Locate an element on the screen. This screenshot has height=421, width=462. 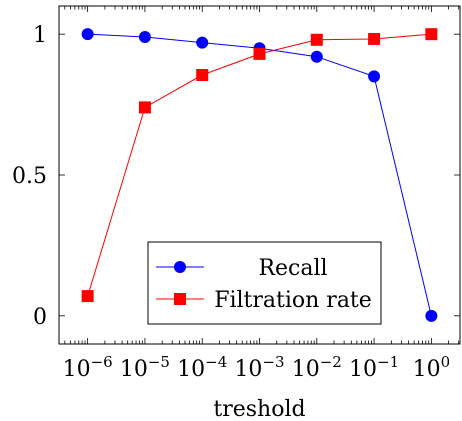
x-tick-label: 10⁰ is located at coordinates (432, 367).